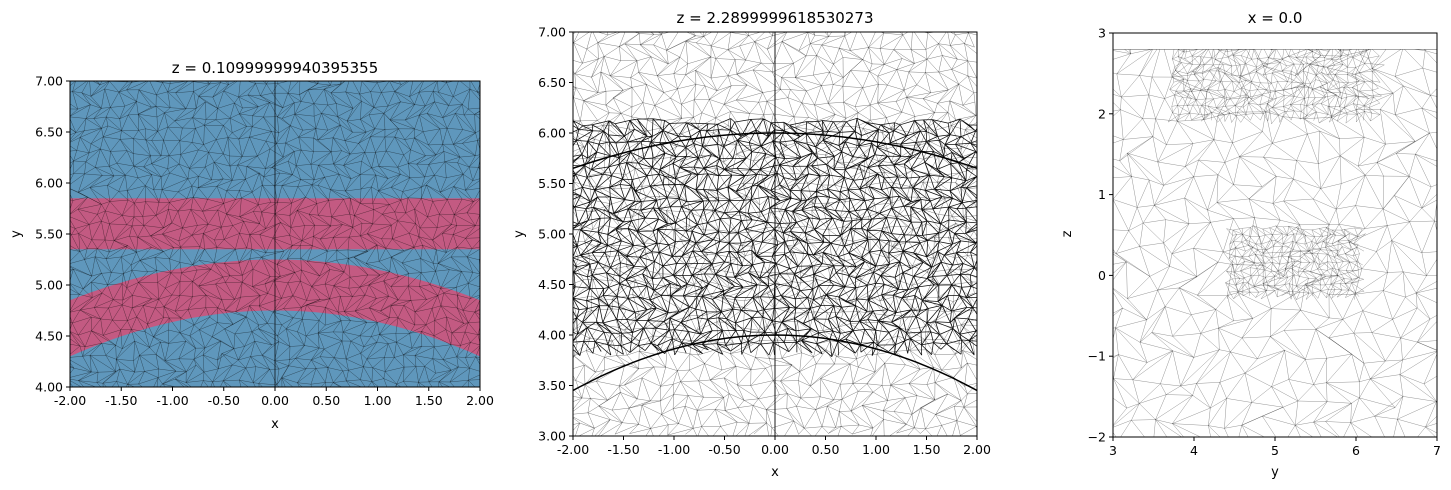 This screenshot has height=490, width=1451. I want to click on panel-3-x-label: y, so click(1275, 472).